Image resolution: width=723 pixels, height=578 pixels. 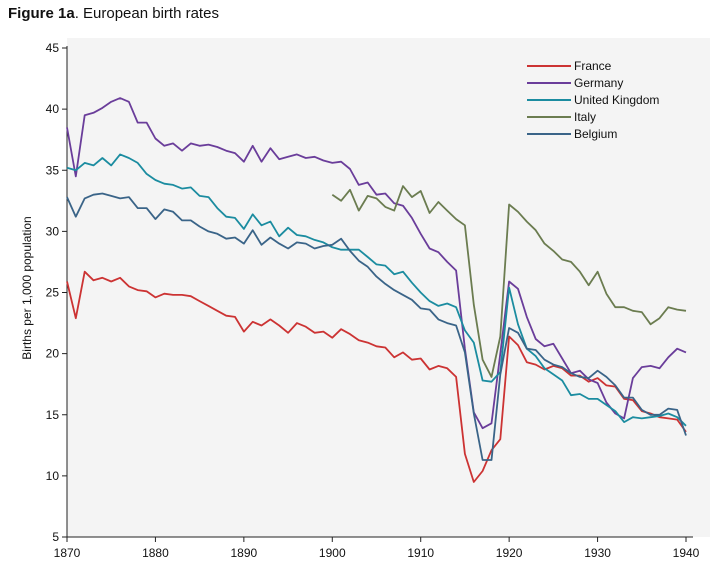 I want to click on y-axis-title: Births per 1,000 population, so click(x=27, y=287).